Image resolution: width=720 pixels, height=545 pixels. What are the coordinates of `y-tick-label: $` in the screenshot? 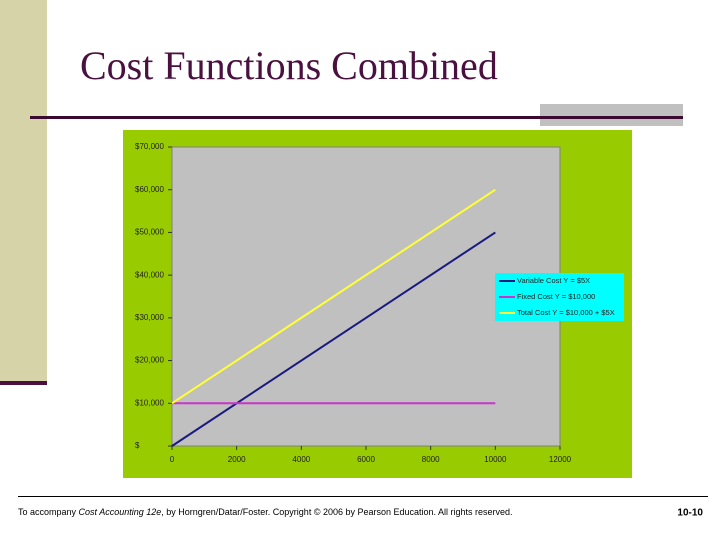 It's located at (137, 445).